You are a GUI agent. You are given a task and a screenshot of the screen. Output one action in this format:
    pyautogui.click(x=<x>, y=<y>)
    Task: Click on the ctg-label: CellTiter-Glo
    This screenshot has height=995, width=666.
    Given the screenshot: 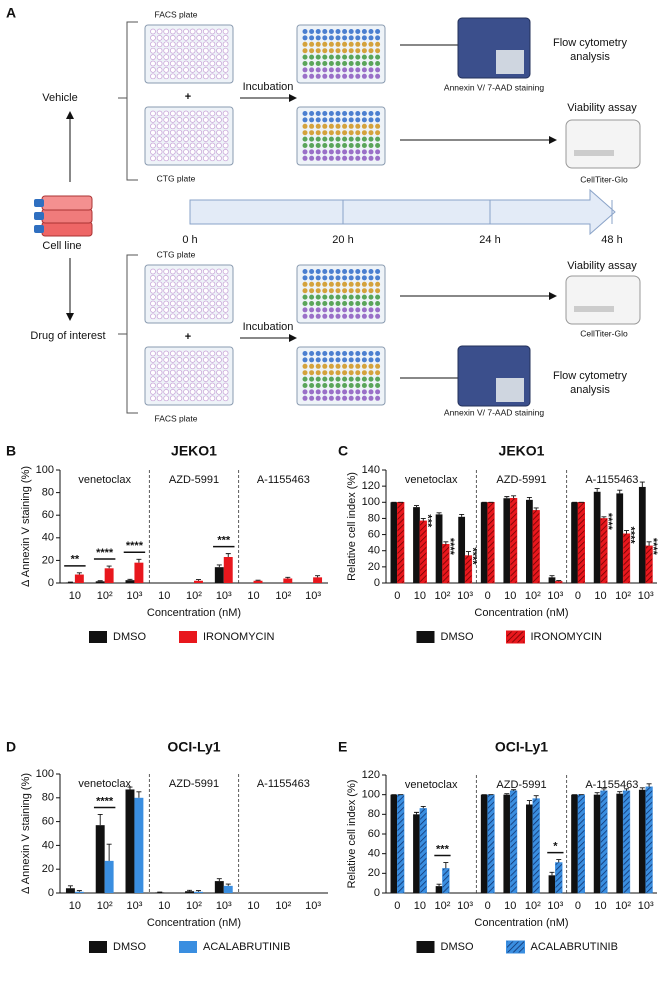 What is the action you would take?
    pyautogui.click(x=604, y=179)
    